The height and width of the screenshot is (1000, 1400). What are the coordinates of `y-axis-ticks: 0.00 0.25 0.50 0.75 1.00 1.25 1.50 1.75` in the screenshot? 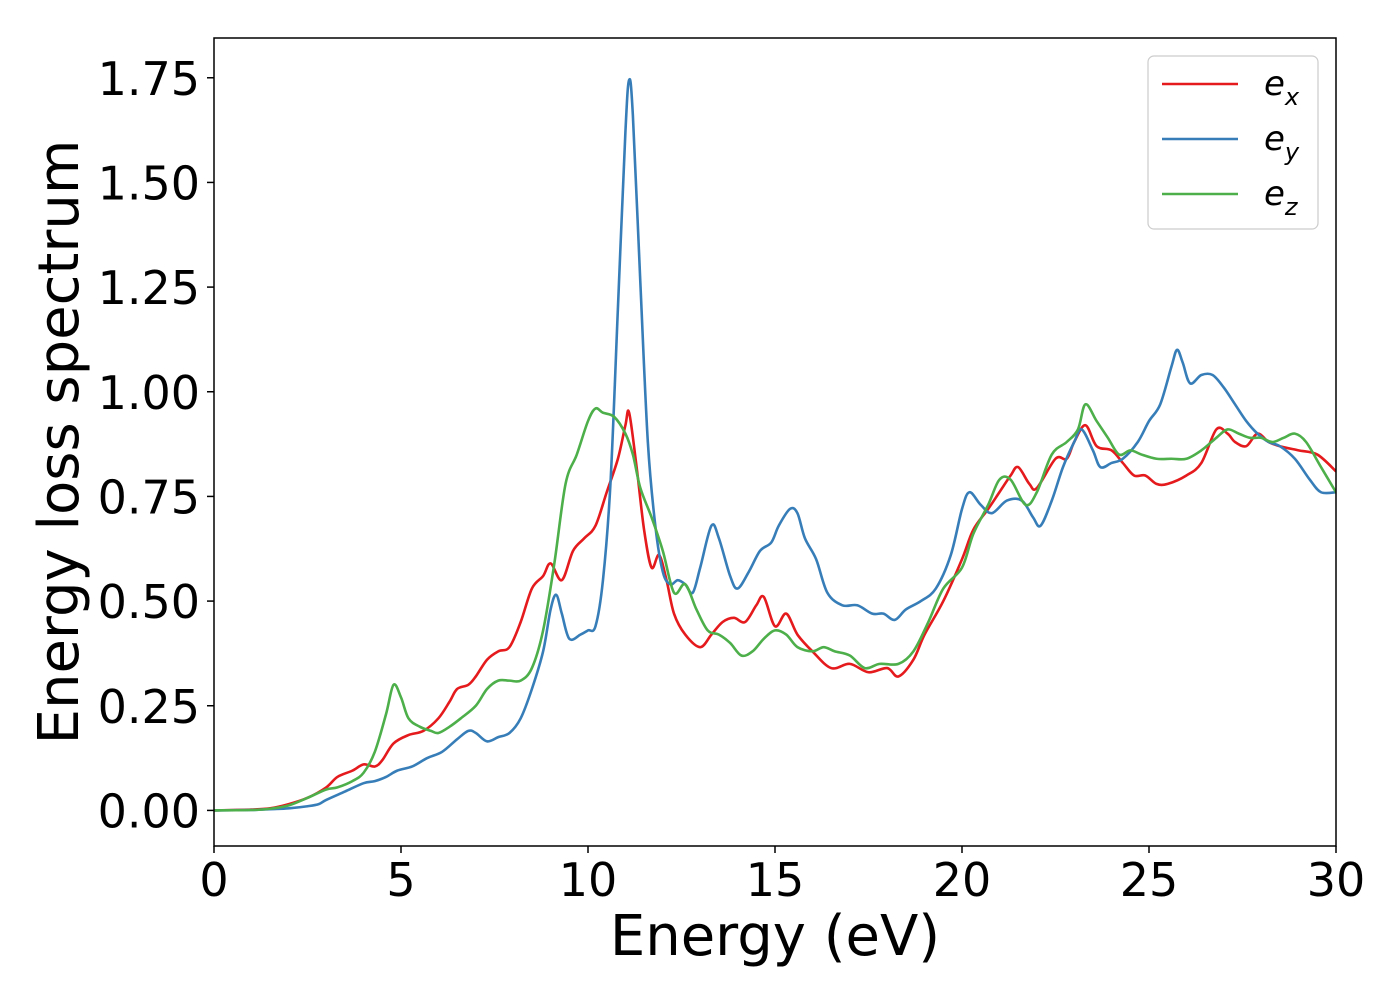 It's located at (156, 445).